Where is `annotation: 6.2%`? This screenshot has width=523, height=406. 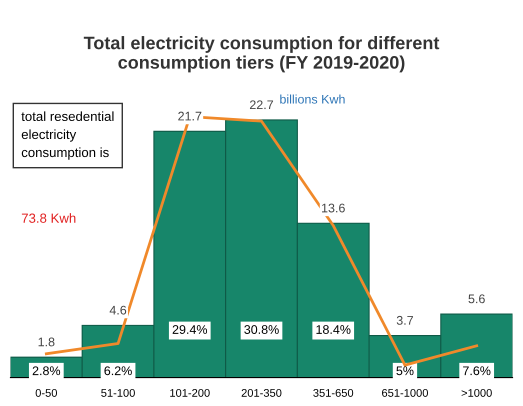
annotation: 6.2% is located at coordinates (118, 371).